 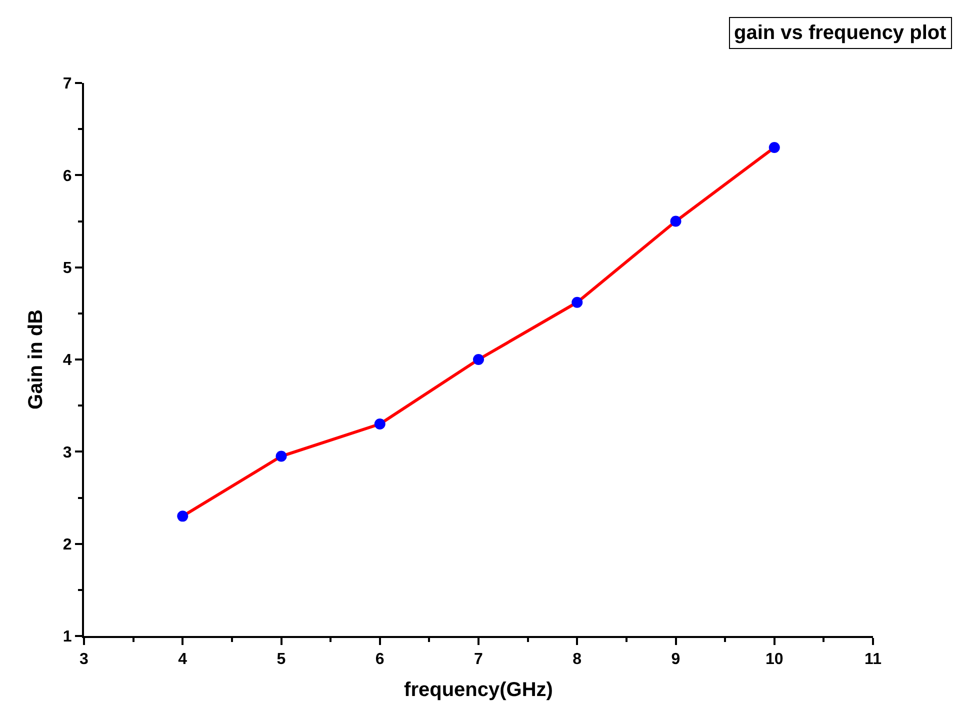 I want to click on y-tick-label: 3, so click(x=67, y=453).